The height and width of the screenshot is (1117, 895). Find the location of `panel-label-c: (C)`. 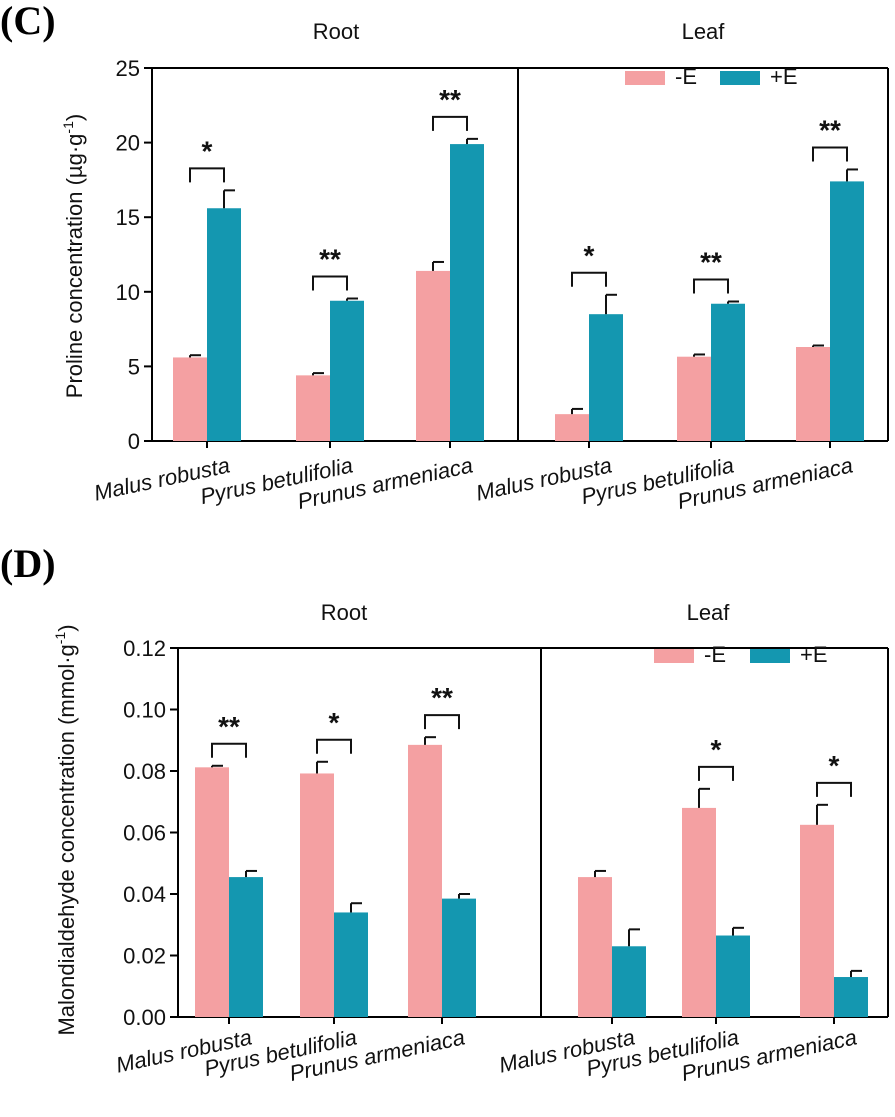

panel-label-c: (C) is located at coordinates (28, 21).